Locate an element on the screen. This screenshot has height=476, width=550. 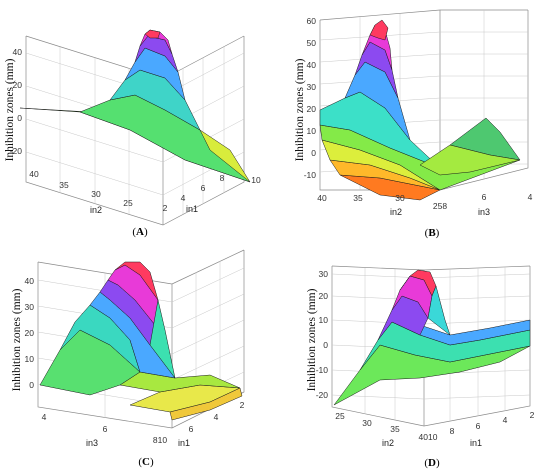
panel-b-z-ticks: 60 50 40 30 20 10 0 -10 is located at coordinates (310, 98).